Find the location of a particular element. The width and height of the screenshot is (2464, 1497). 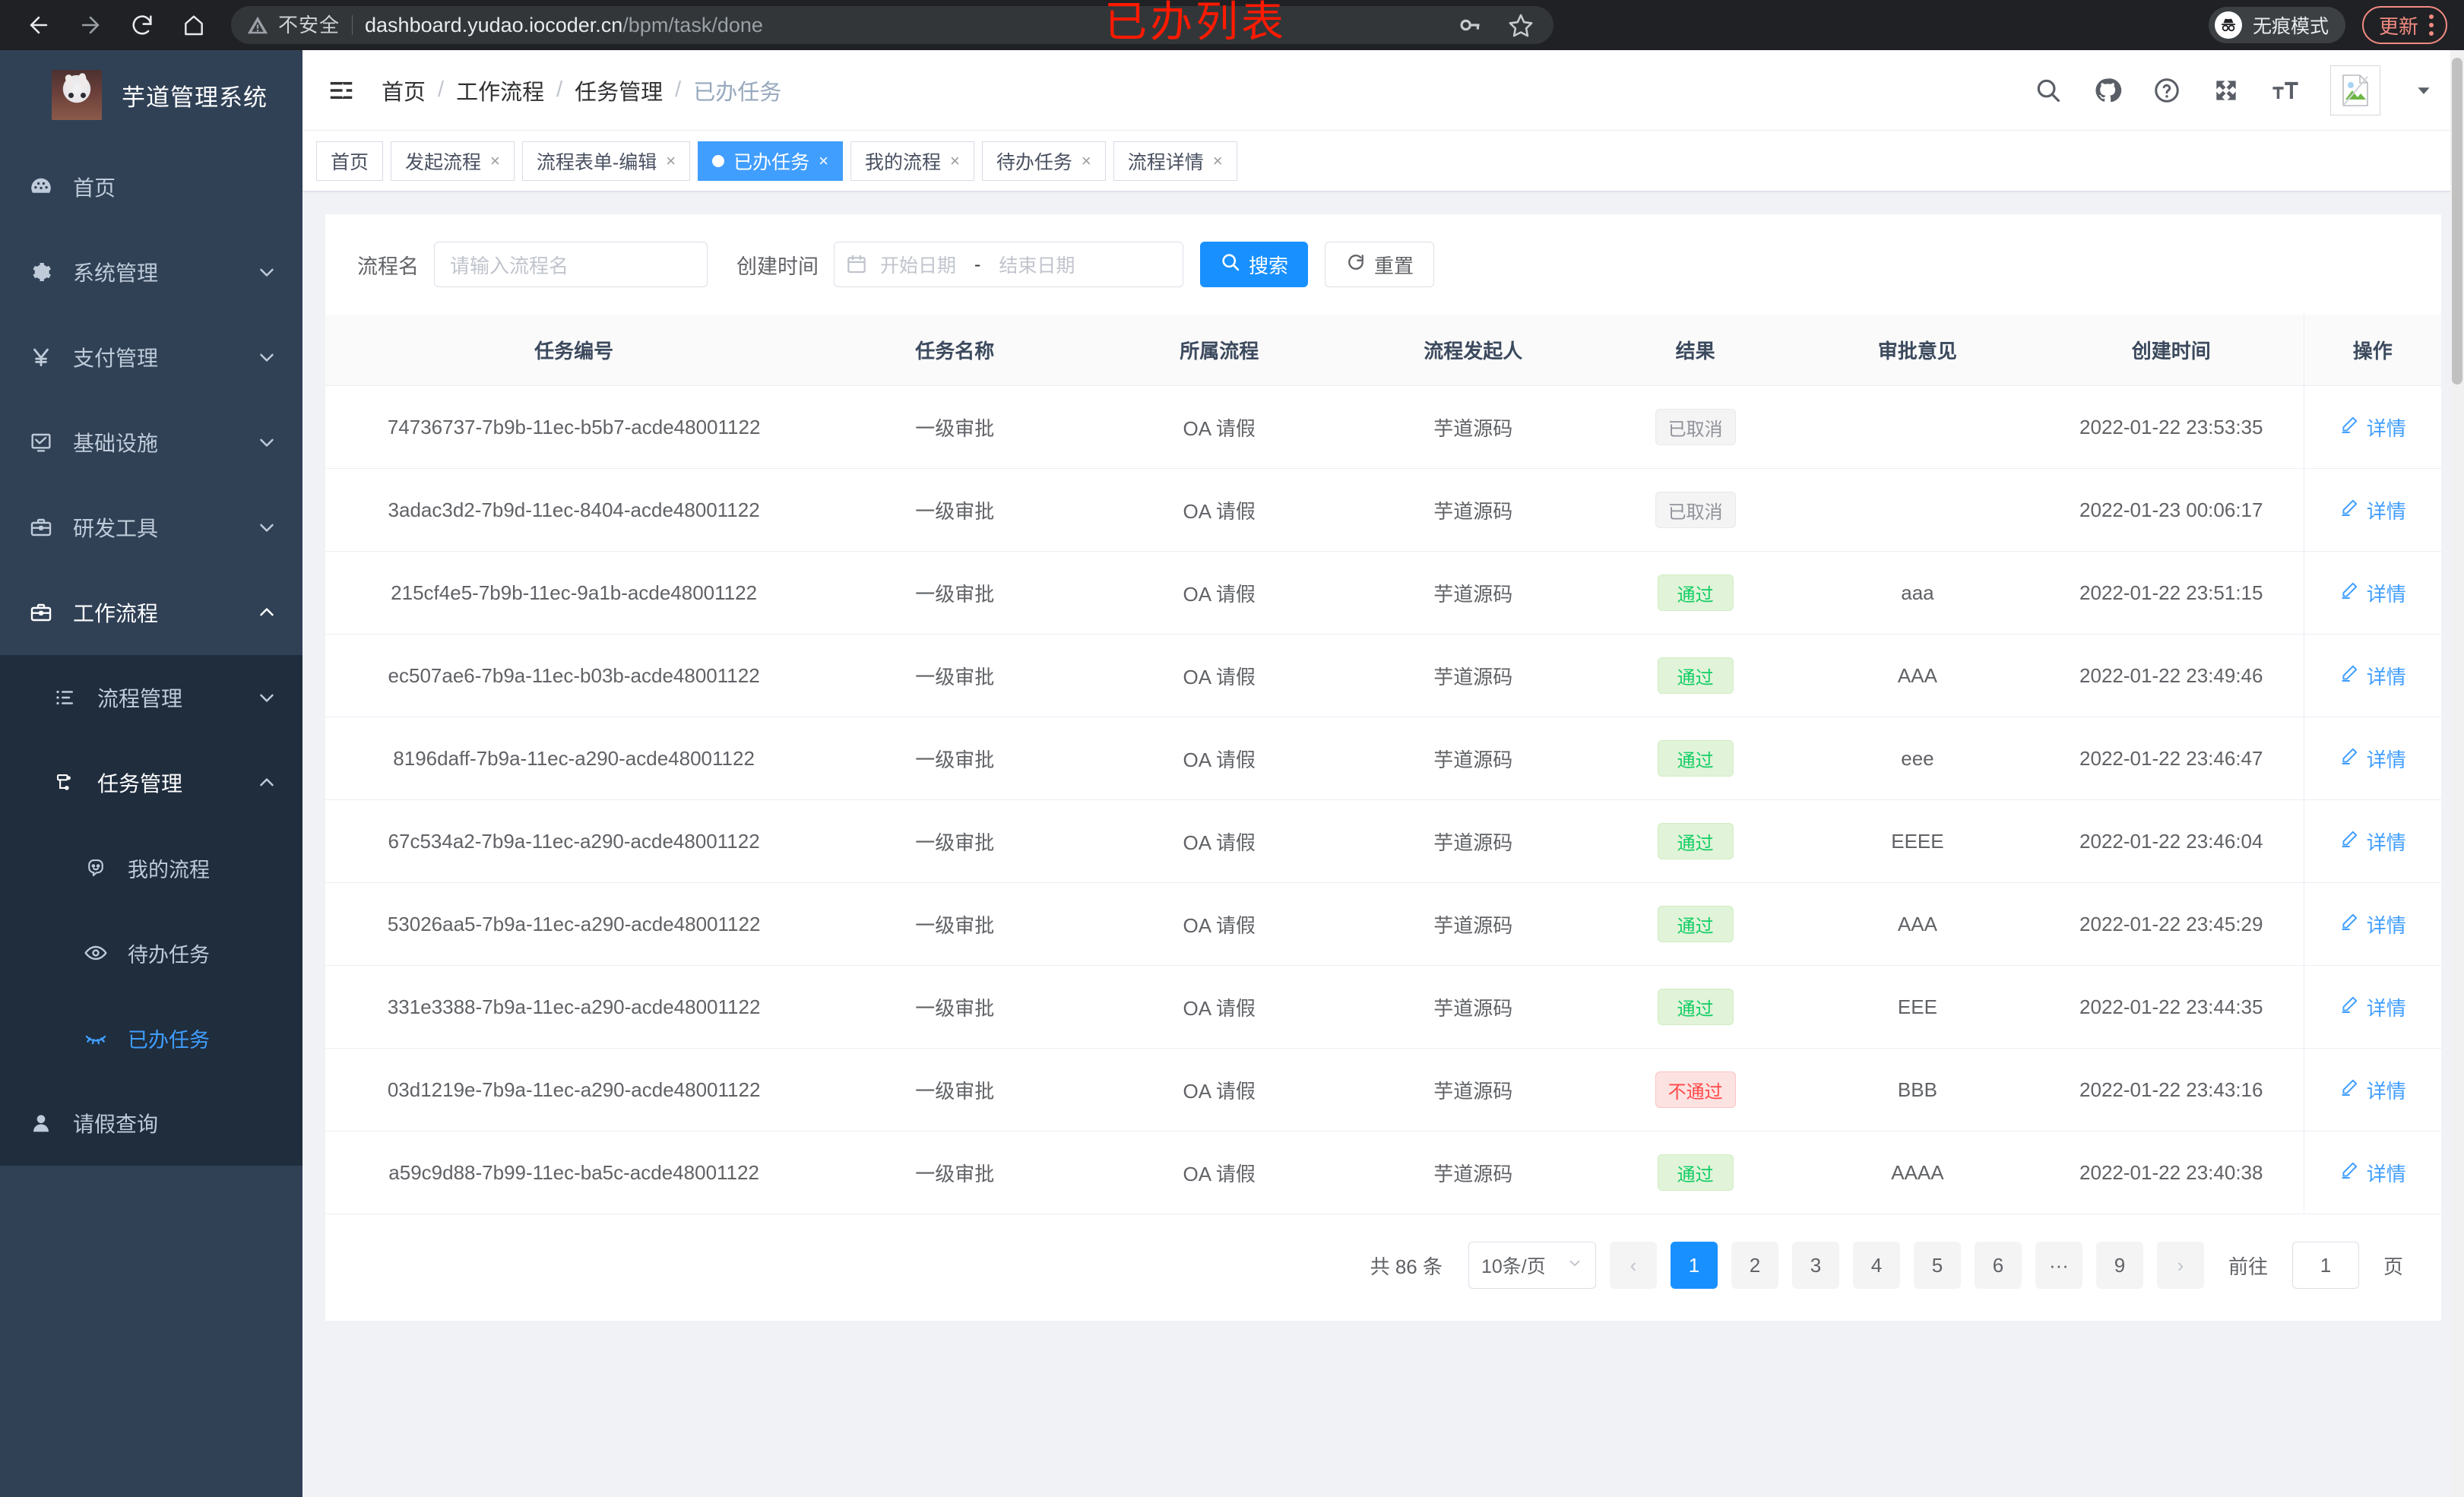

caret-down-icon is located at coordinates (2424, 90).